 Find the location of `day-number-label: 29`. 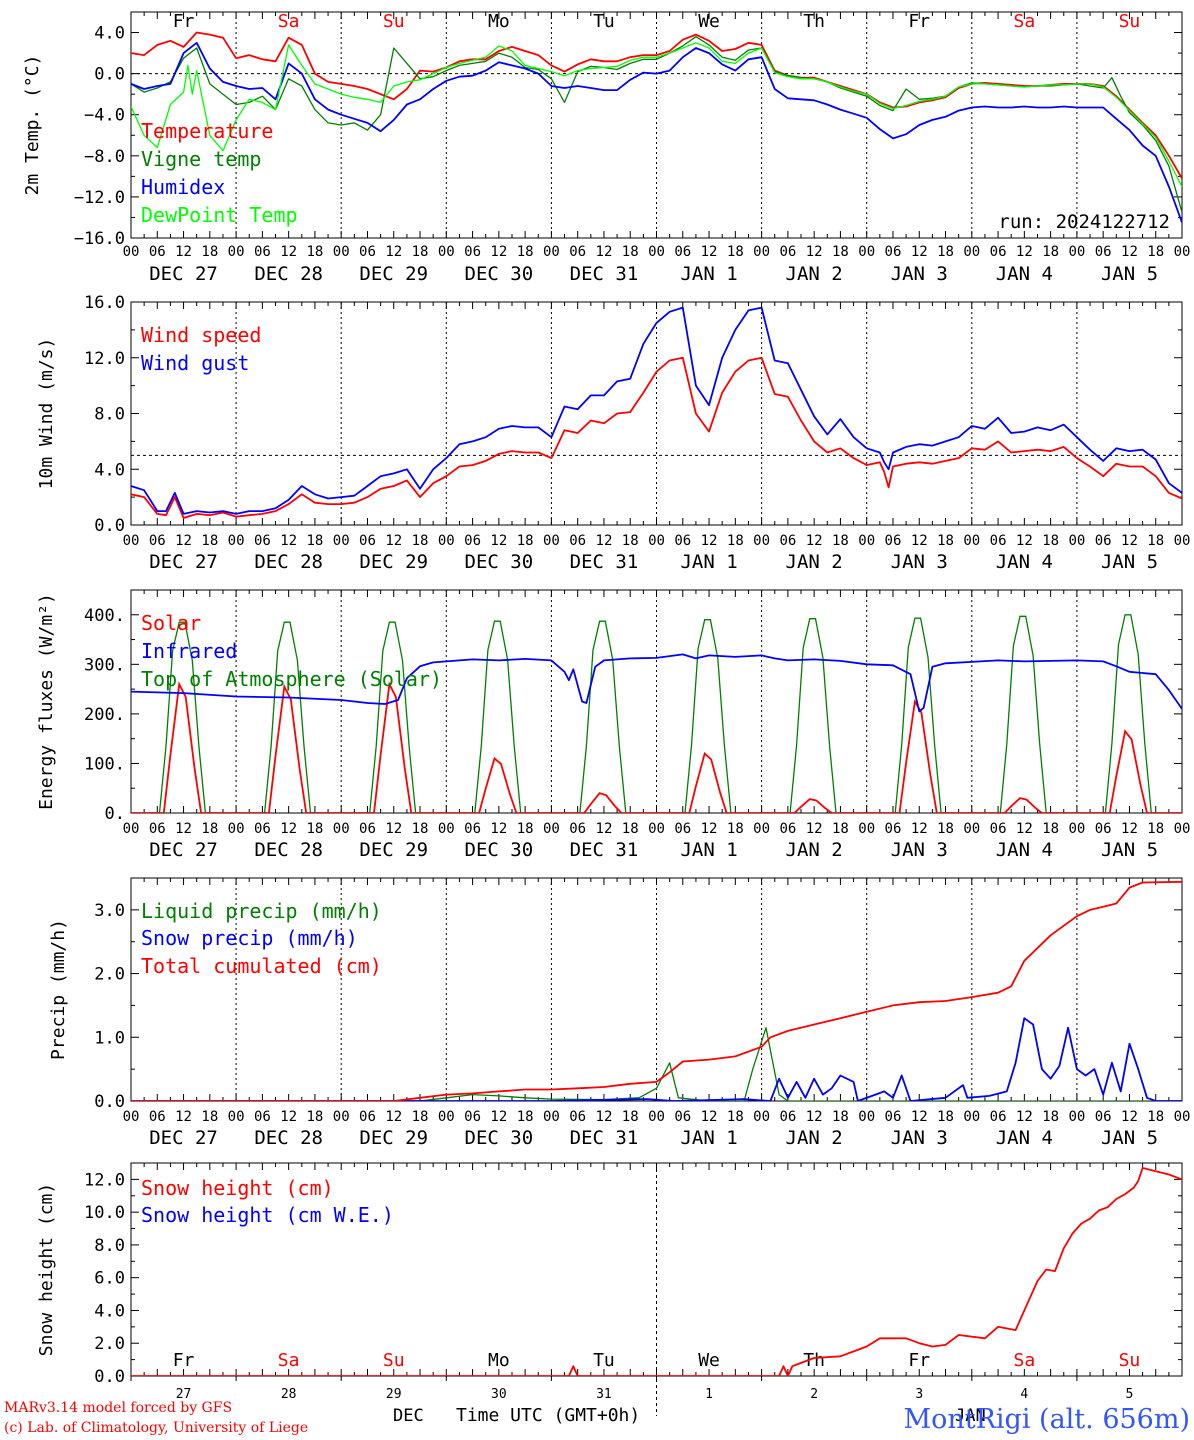

day-number-label: 29 is located at coordinates (394, 1394).